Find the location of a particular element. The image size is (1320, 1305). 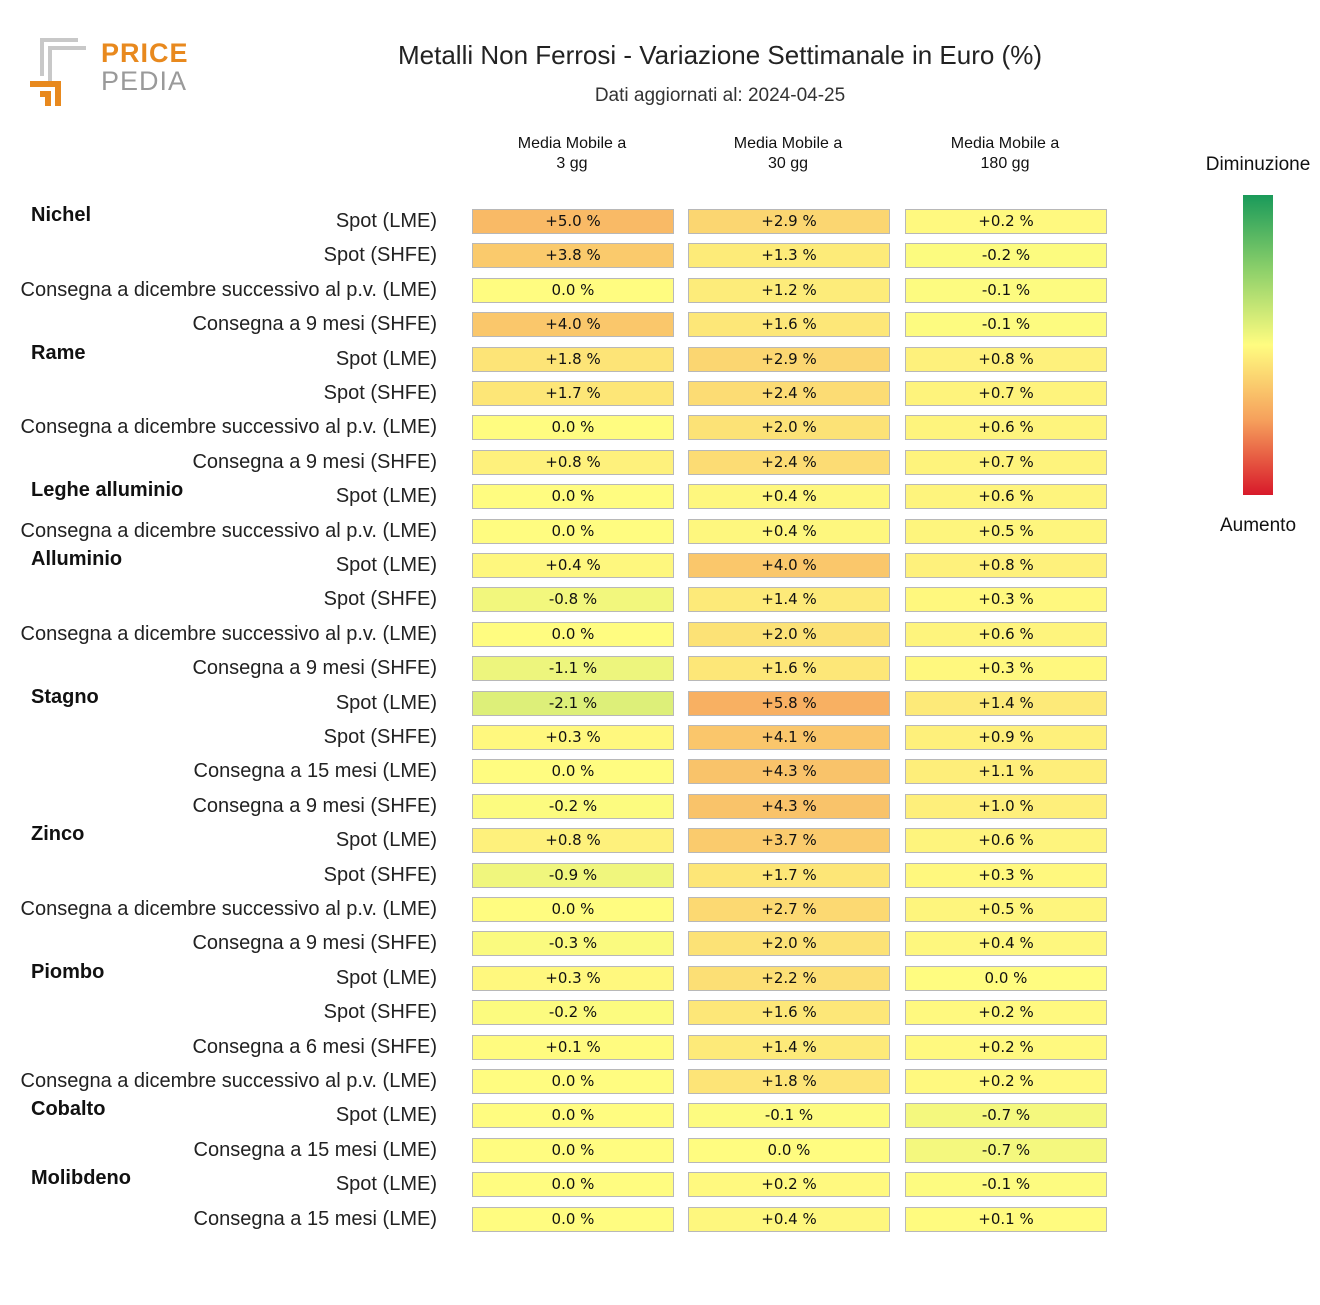

heatmap-cell: +1.0 % is located at coordinates (1006, 806).